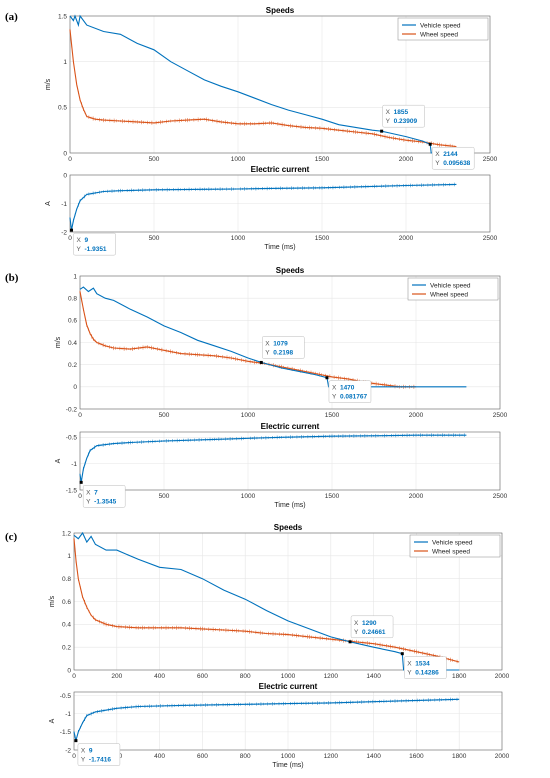 The image size is (550, 778). I want to click on panel-2-vehicle-speed-line, so click(273, 337).